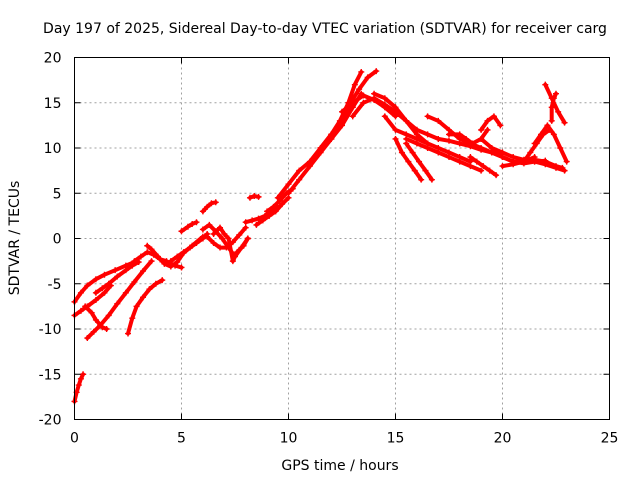  What do you see at coordinates (53, 59) in the screenshot?
I see `y-tick-label: 20` at bounding box center [53, 59].